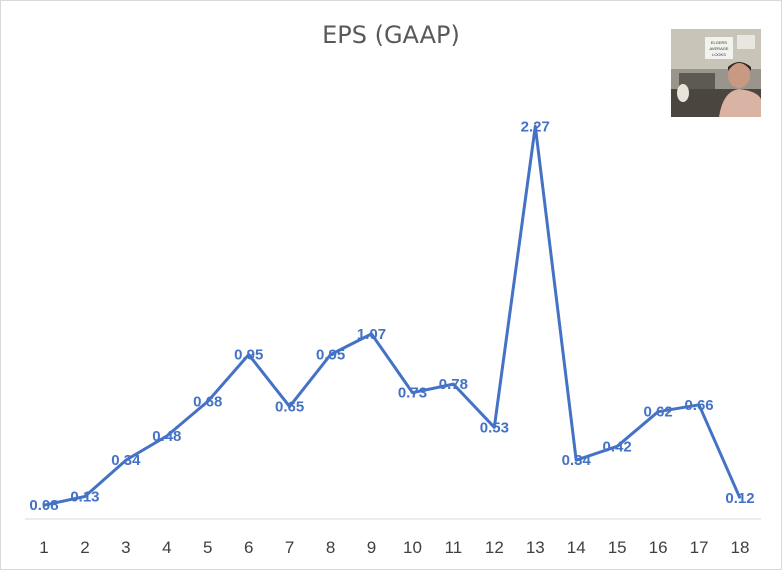 The height and width of the screenshot is (570, 782). I want to click on data-label: 0.13, so click(84, 497).